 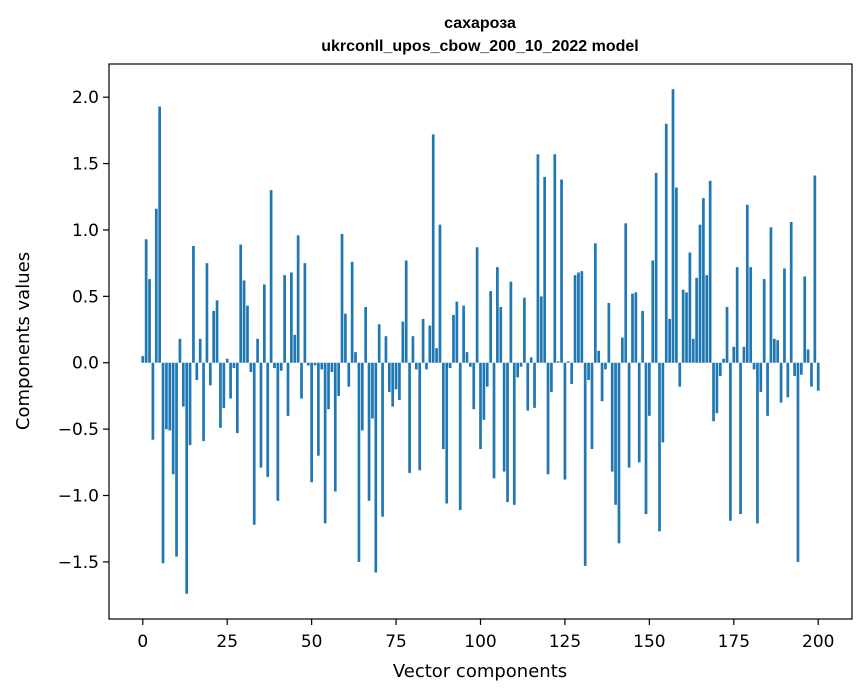 What do you see at coordinates (480, 642) in the screenshot?
I see `x-tick-label-4: 100` at bounding box center [480, 642].